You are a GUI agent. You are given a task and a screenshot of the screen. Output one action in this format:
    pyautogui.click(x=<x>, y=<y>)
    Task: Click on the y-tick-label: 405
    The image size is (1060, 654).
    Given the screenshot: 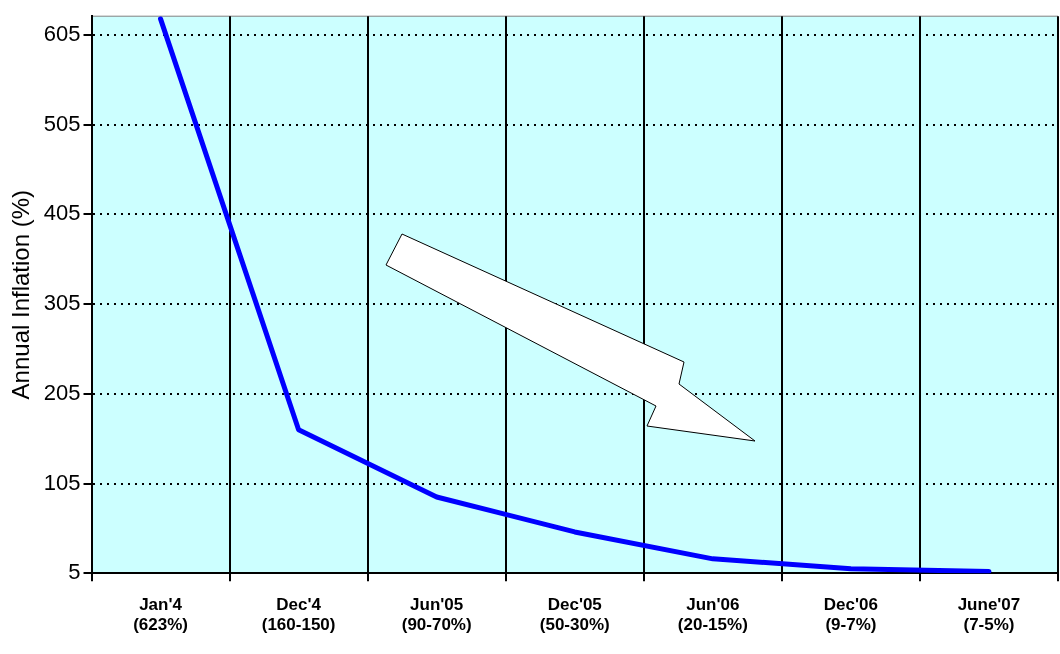 What is the action you would take?
    pyautogui.click(x=62, y=213)
    